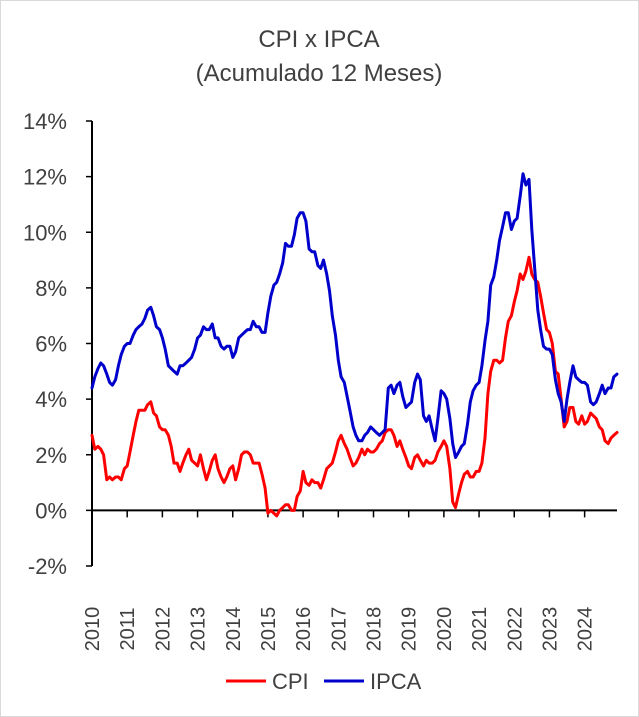 The height and width of the screenshot is (717, 639). What do you see at coordinates (339, 629) in the screenshot?
I see `x-tick-label: 2017` at bounding box center [339, 629].